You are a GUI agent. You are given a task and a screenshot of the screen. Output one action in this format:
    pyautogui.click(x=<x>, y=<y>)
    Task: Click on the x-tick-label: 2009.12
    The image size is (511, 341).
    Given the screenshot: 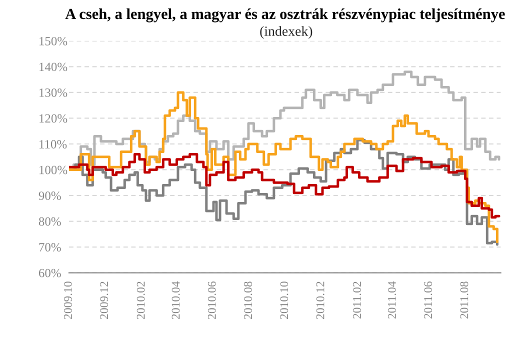 What is the action you would take?
    pyautogui.click(x=104, y=300)
    